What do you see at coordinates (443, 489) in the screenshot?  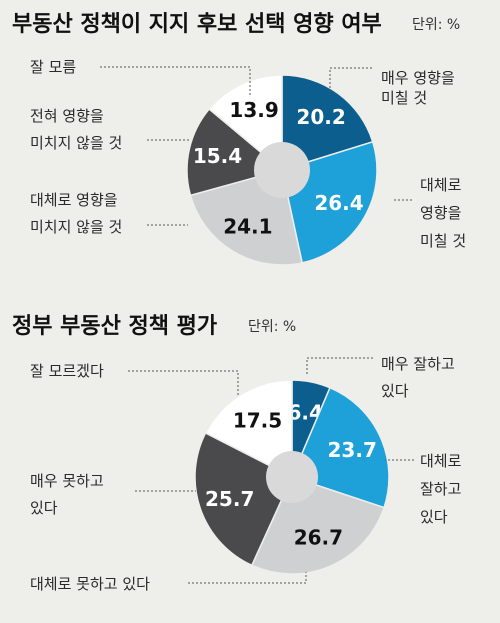 I see `chart2-label-2: 대체로 잘하고 있다` at bounding box center [443, 489].